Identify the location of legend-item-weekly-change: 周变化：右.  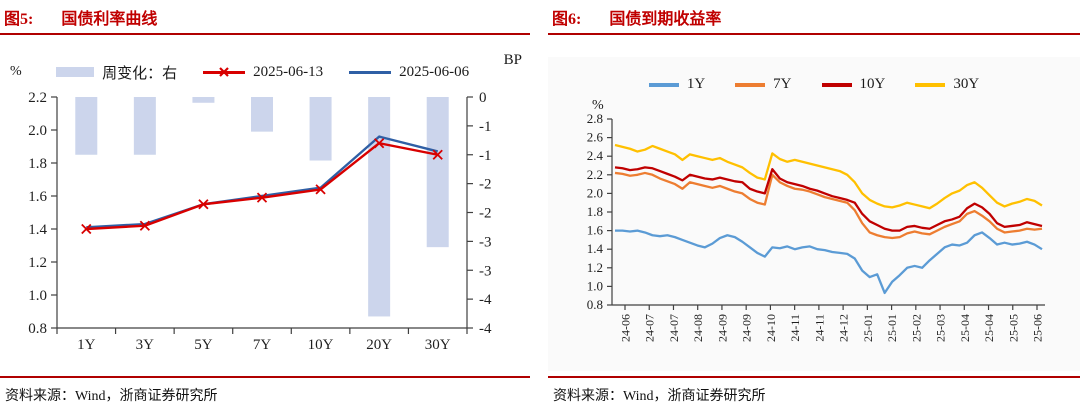
(116, 72).